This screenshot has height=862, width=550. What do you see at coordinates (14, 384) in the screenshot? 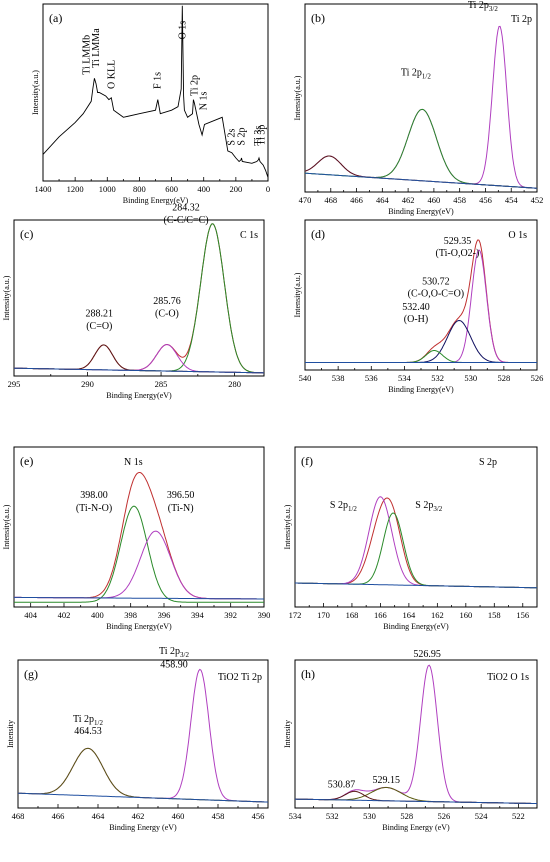
I see `x-tick-label: 295` at bounding box center [14, 384].